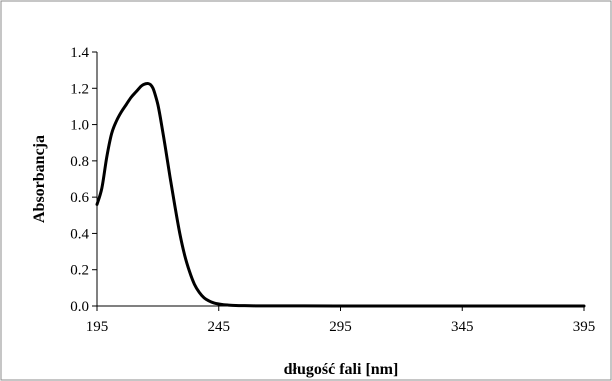 The width and height of the screenshot is (612, 381). What do you see at coordinates (79, 126) in the screenshot?
I see `y-tick-label: 1.0` at bounding box center [79, 126].